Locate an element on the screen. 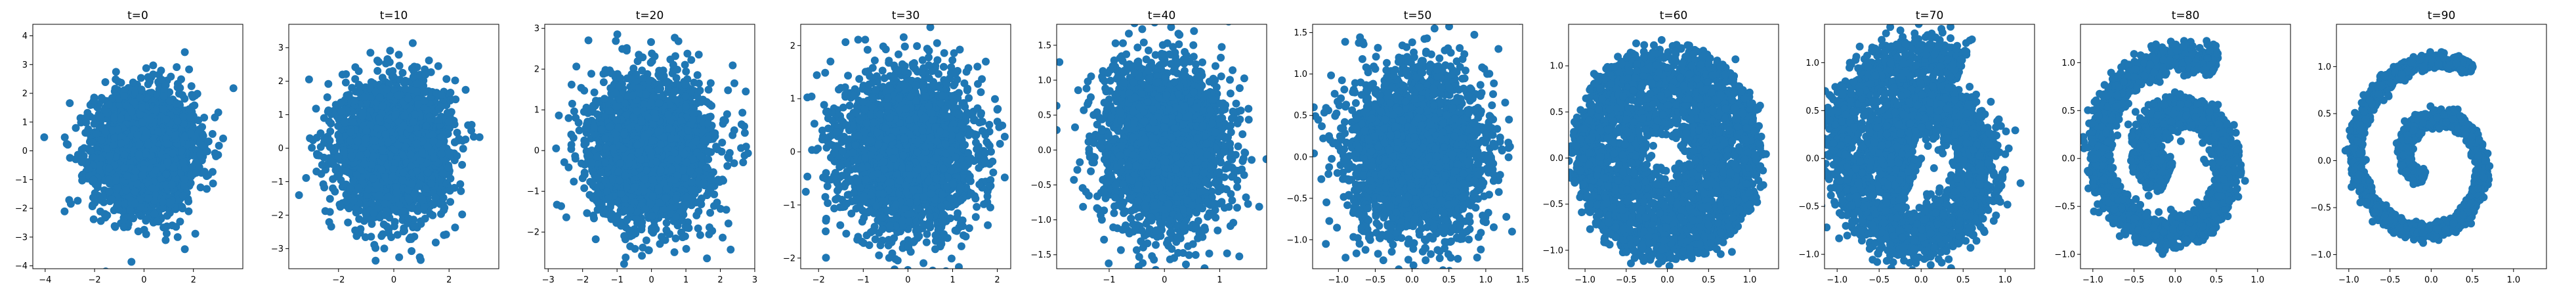 The height and width of the screenshot is (295, 2576). y-tick-label: −2 is located at coordinates (21, 209).